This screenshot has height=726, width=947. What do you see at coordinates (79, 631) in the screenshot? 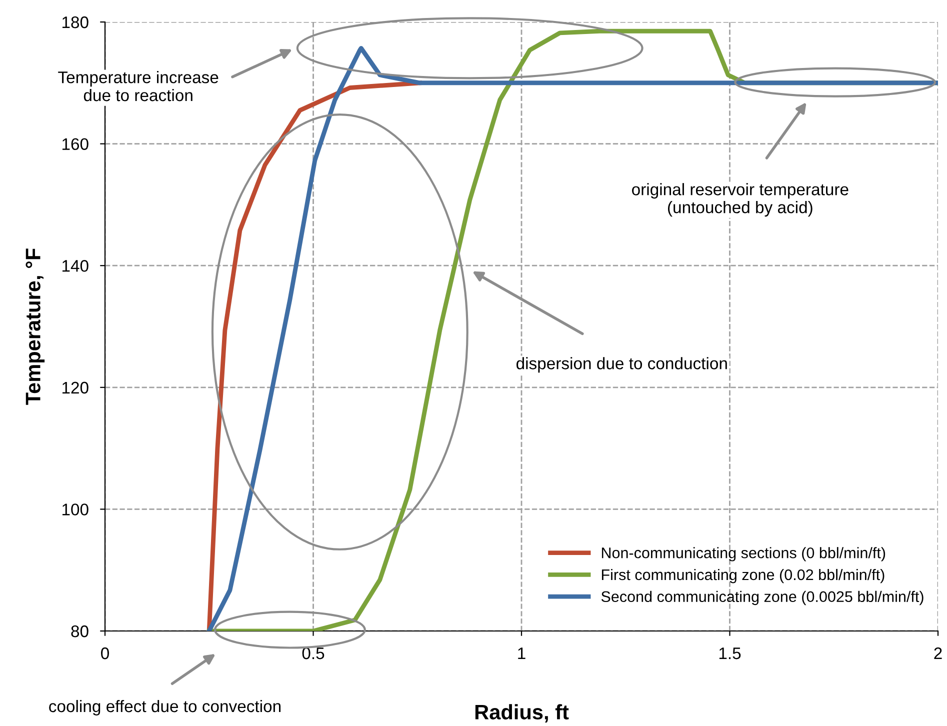
I see `y-tick-label: 80` at bounding box center [79, 631].